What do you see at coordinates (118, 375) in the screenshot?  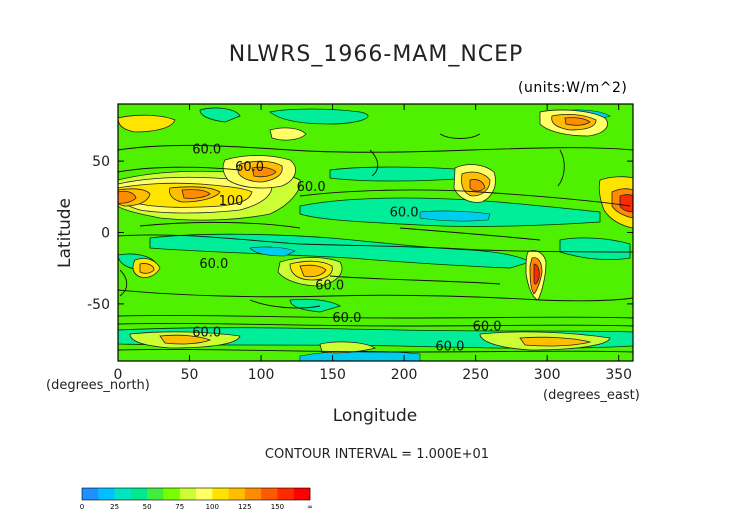 I see `x-tick-label: 0` at bounding box center [118, 375].